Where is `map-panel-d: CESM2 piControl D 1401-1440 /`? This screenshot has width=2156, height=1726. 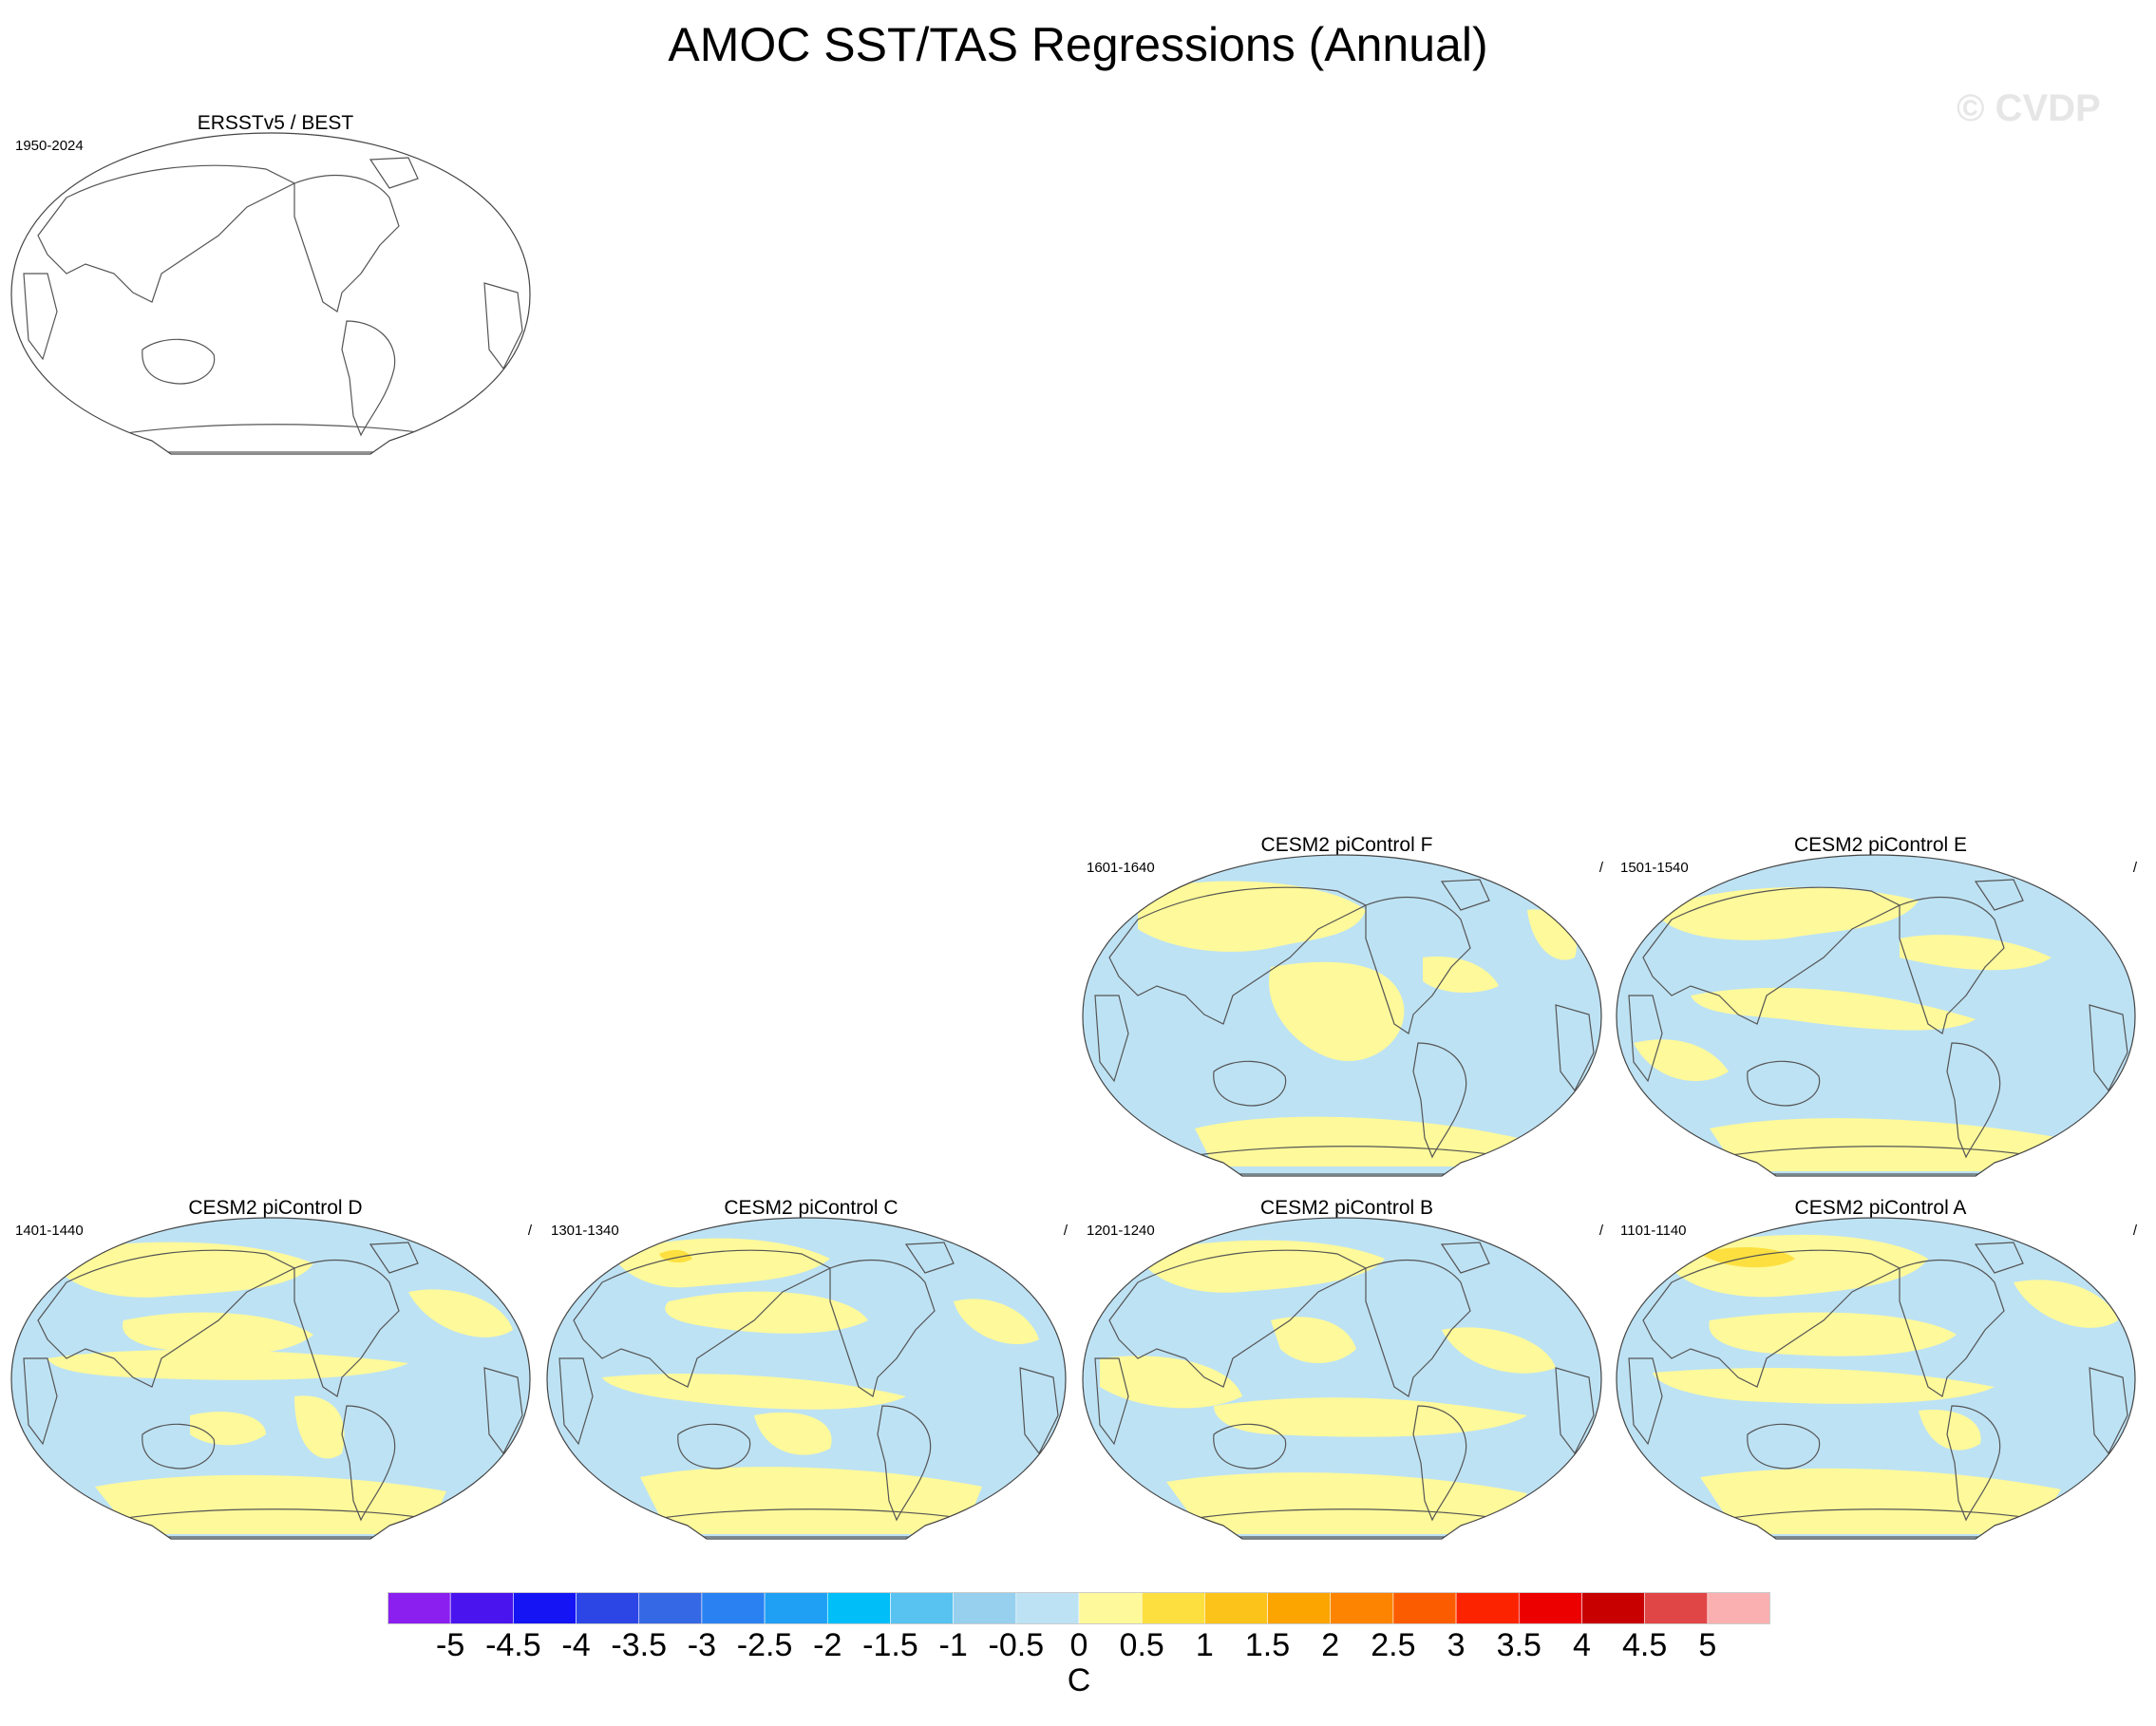
map-panel-d: CESM2 piControl D 1401-1440 / is located at coordinates (275, 1377).